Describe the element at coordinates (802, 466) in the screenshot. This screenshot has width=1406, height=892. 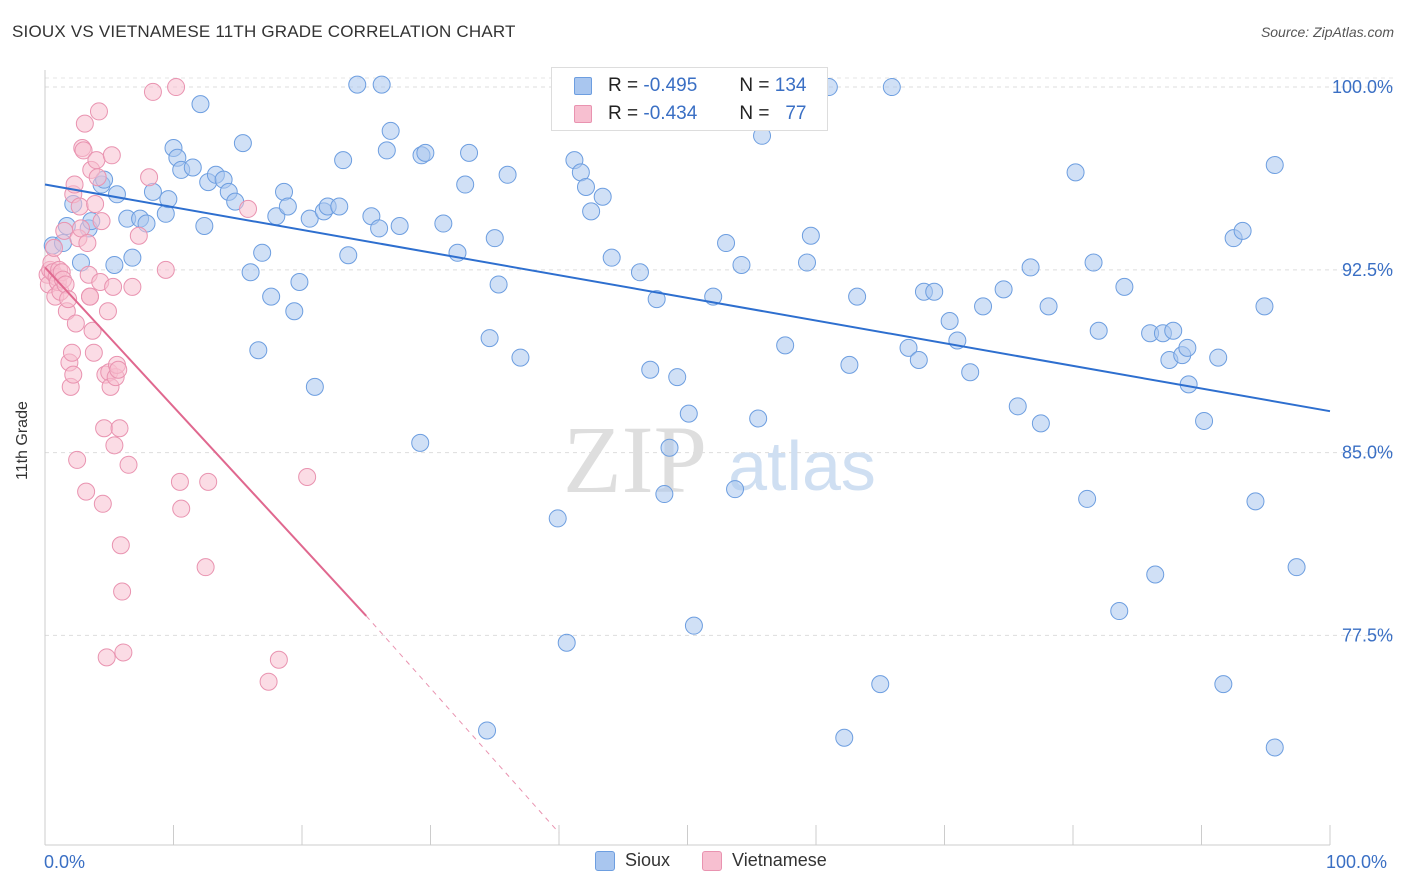
I see `watermark-atlas: atlas` at that location.